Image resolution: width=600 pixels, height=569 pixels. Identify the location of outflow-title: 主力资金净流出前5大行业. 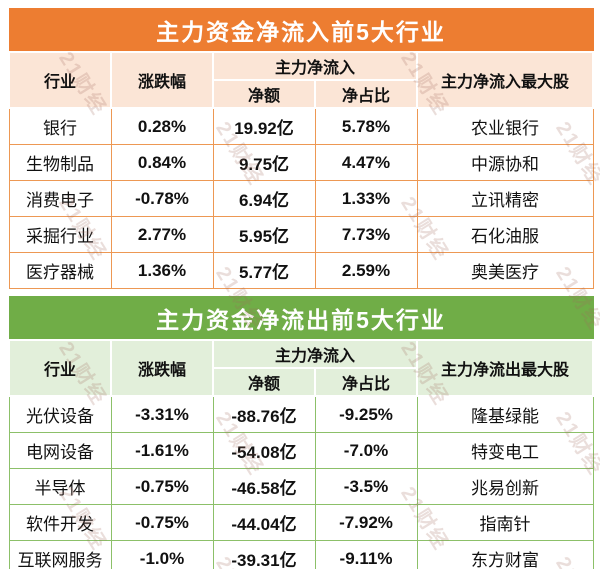
(301, 318).